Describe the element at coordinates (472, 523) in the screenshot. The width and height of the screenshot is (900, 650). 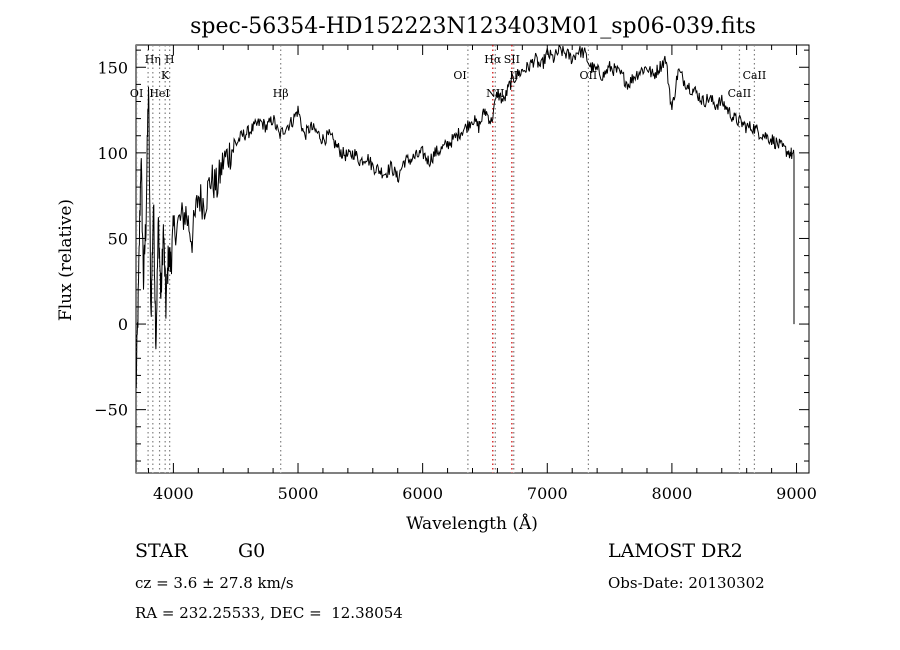
I see `x-axis-label: Wavelength (Å)` at that location.